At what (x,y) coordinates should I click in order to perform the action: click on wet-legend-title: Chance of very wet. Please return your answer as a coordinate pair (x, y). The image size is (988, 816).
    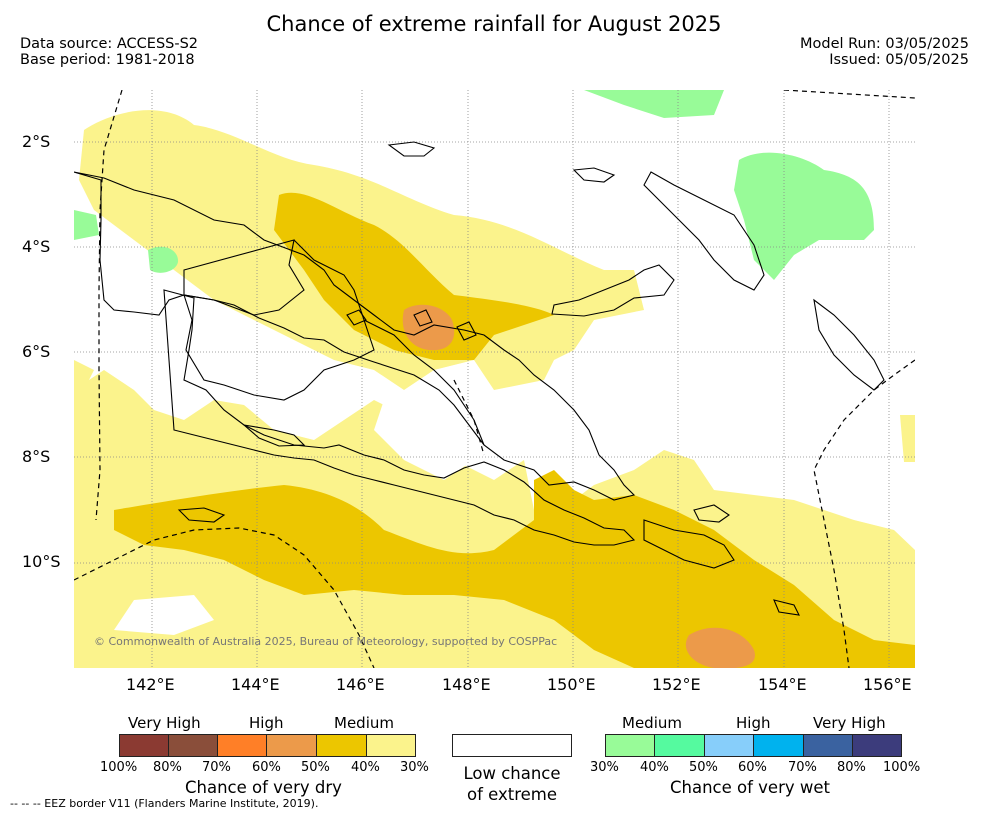
    Looking at the image, I should click on (750, 787).